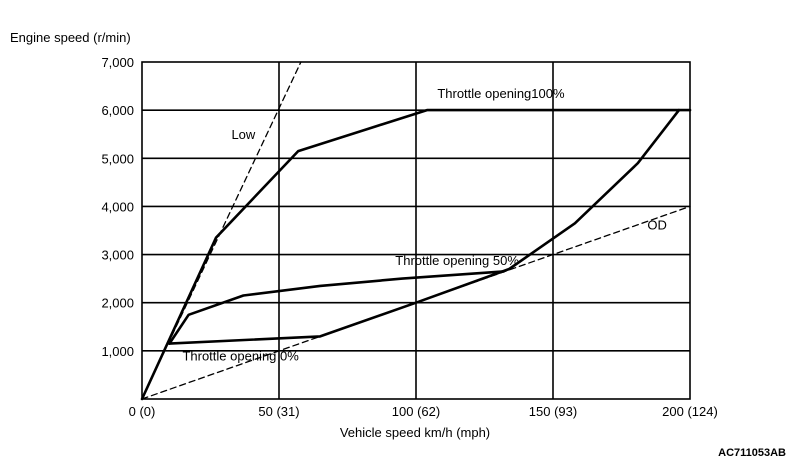 The height and width of the screenshot is (461, 800). Describe the element at coordinates (117, 158) in the screenshot. I see `y-tick-label: 5,000` at that location.